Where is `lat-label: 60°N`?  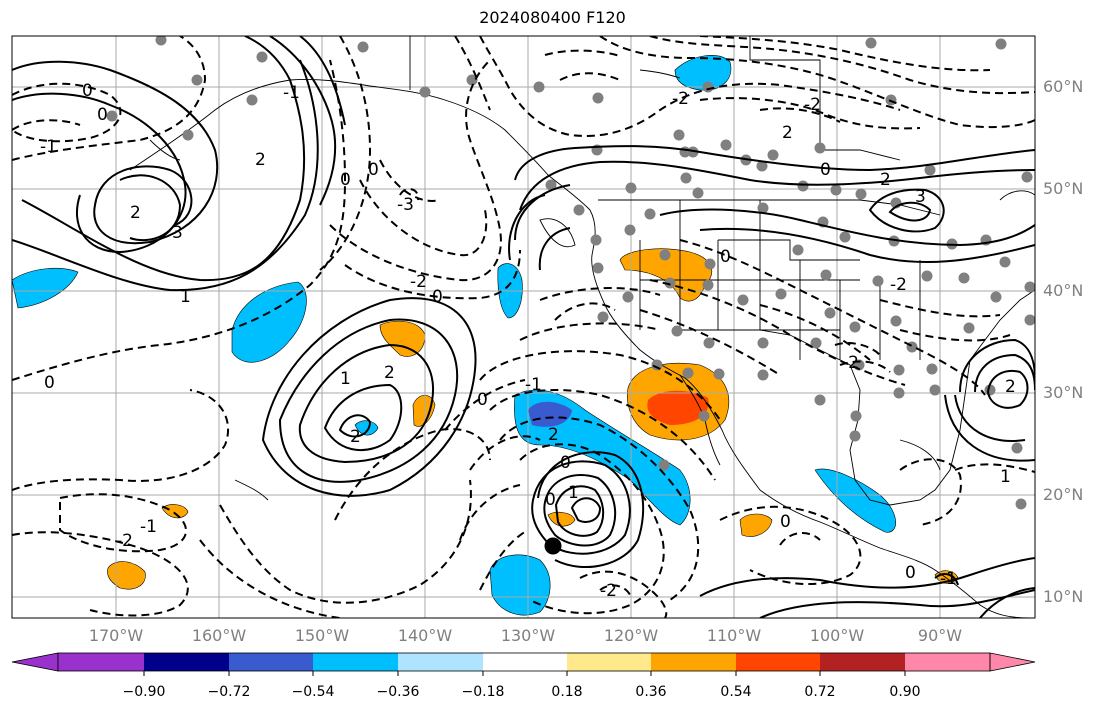 lat-label: 60°N is located at coordinates (1063, 86).